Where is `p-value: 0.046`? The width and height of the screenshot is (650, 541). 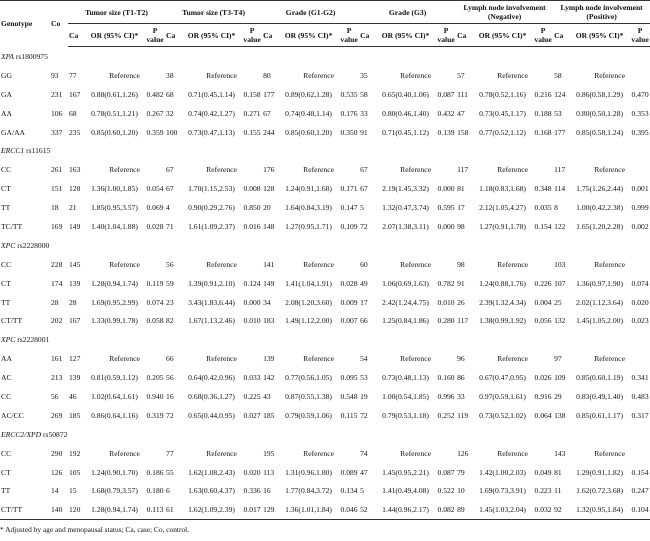
p-value: 0.046 is located at coordinates (349, 510).